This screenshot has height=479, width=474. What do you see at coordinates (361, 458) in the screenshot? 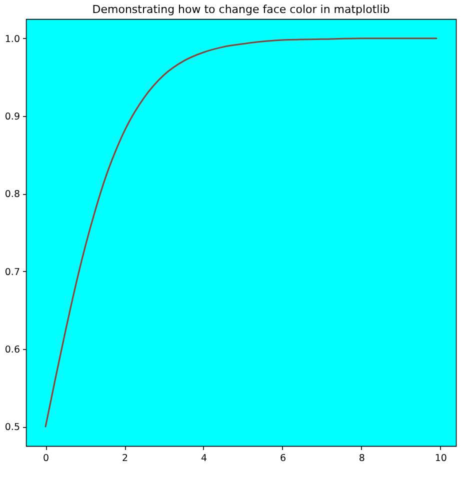
I see `x-tick-label: 8` at bounding box center [361, 458].